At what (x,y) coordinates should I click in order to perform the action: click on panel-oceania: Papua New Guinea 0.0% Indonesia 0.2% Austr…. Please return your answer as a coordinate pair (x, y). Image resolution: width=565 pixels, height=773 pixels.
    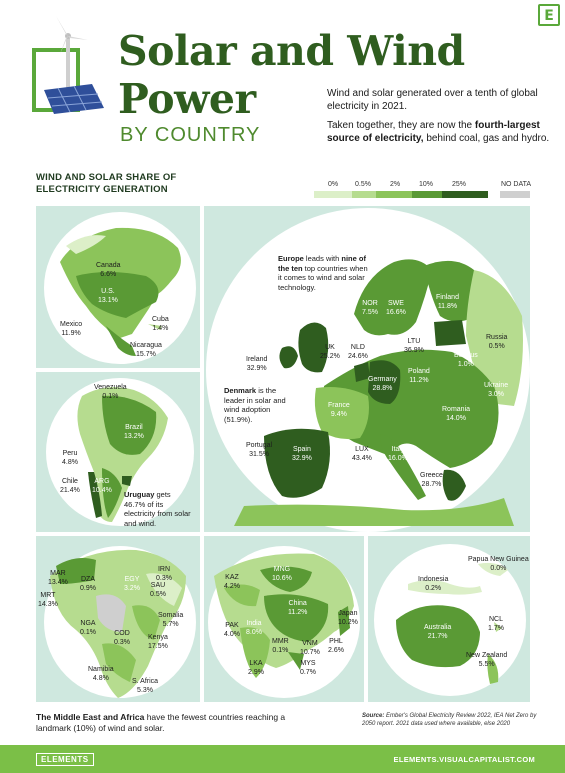
    Looking at the image, I should click on (449, 619).